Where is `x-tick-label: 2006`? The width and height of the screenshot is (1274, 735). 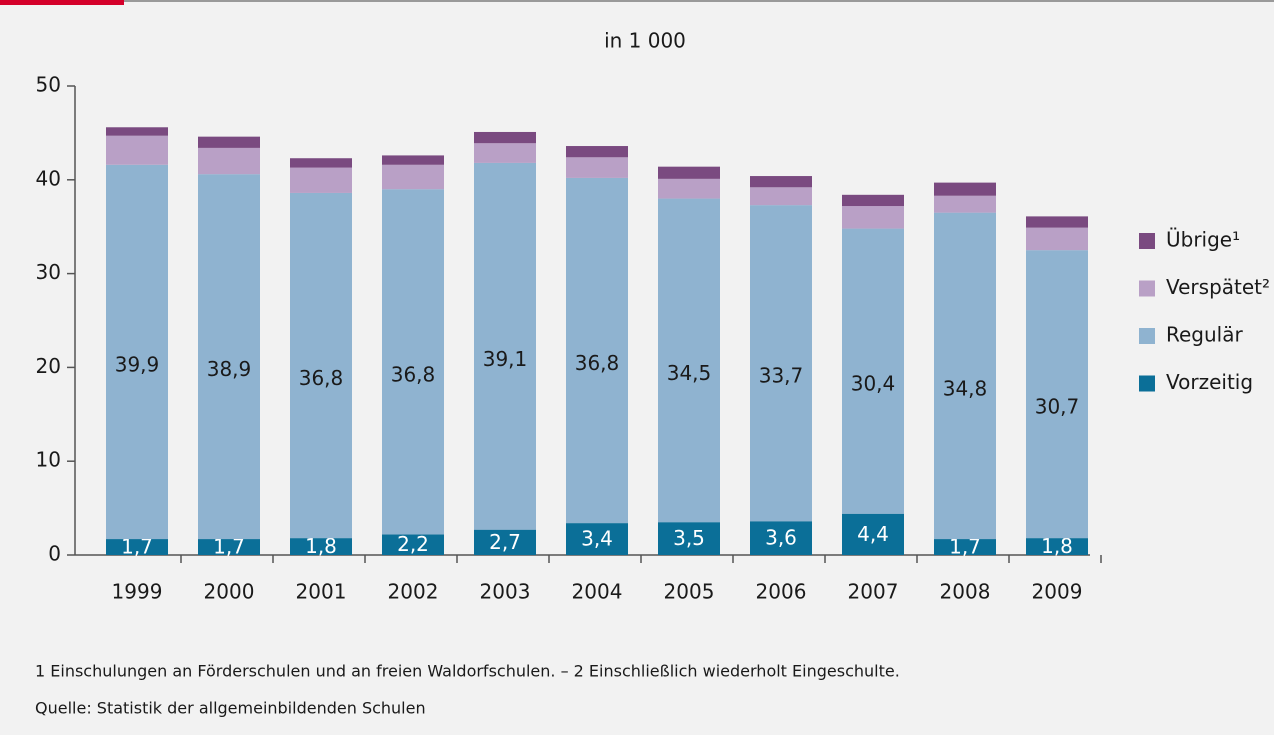 x-tick-label: 2006 is located at coordinates (781, 592).